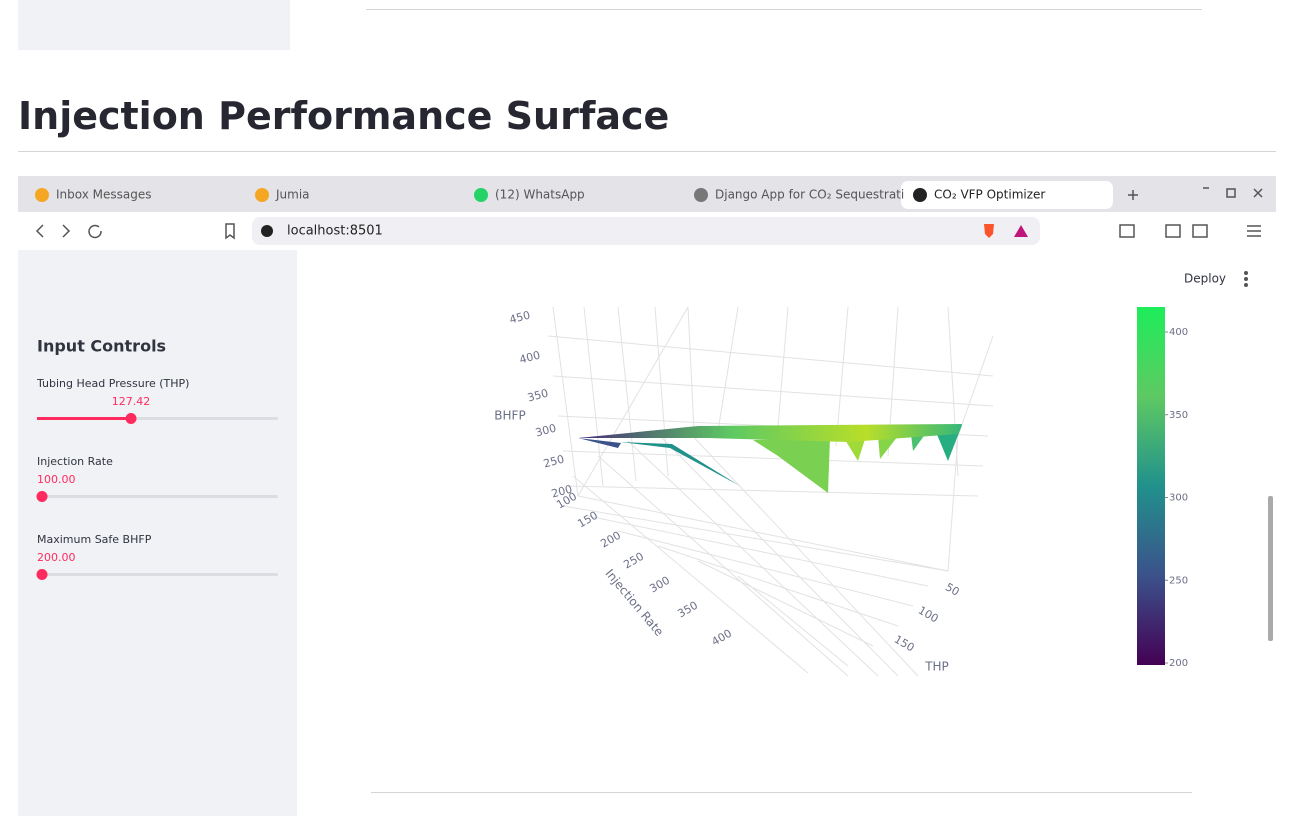 The width and height of the screenshot is (1293, 816). I want to click on colorbar-tick-label: 400, so click(1178, 332).